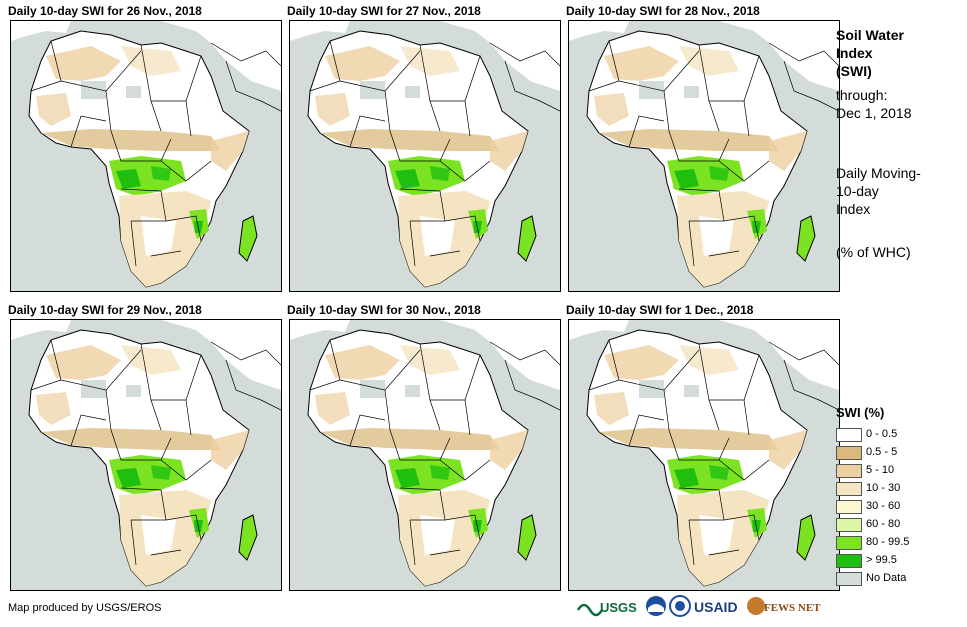  Describe the element at coordinates (874, 113) in the screenshot. I see `through-date: Dec 1, 2018` at that location.